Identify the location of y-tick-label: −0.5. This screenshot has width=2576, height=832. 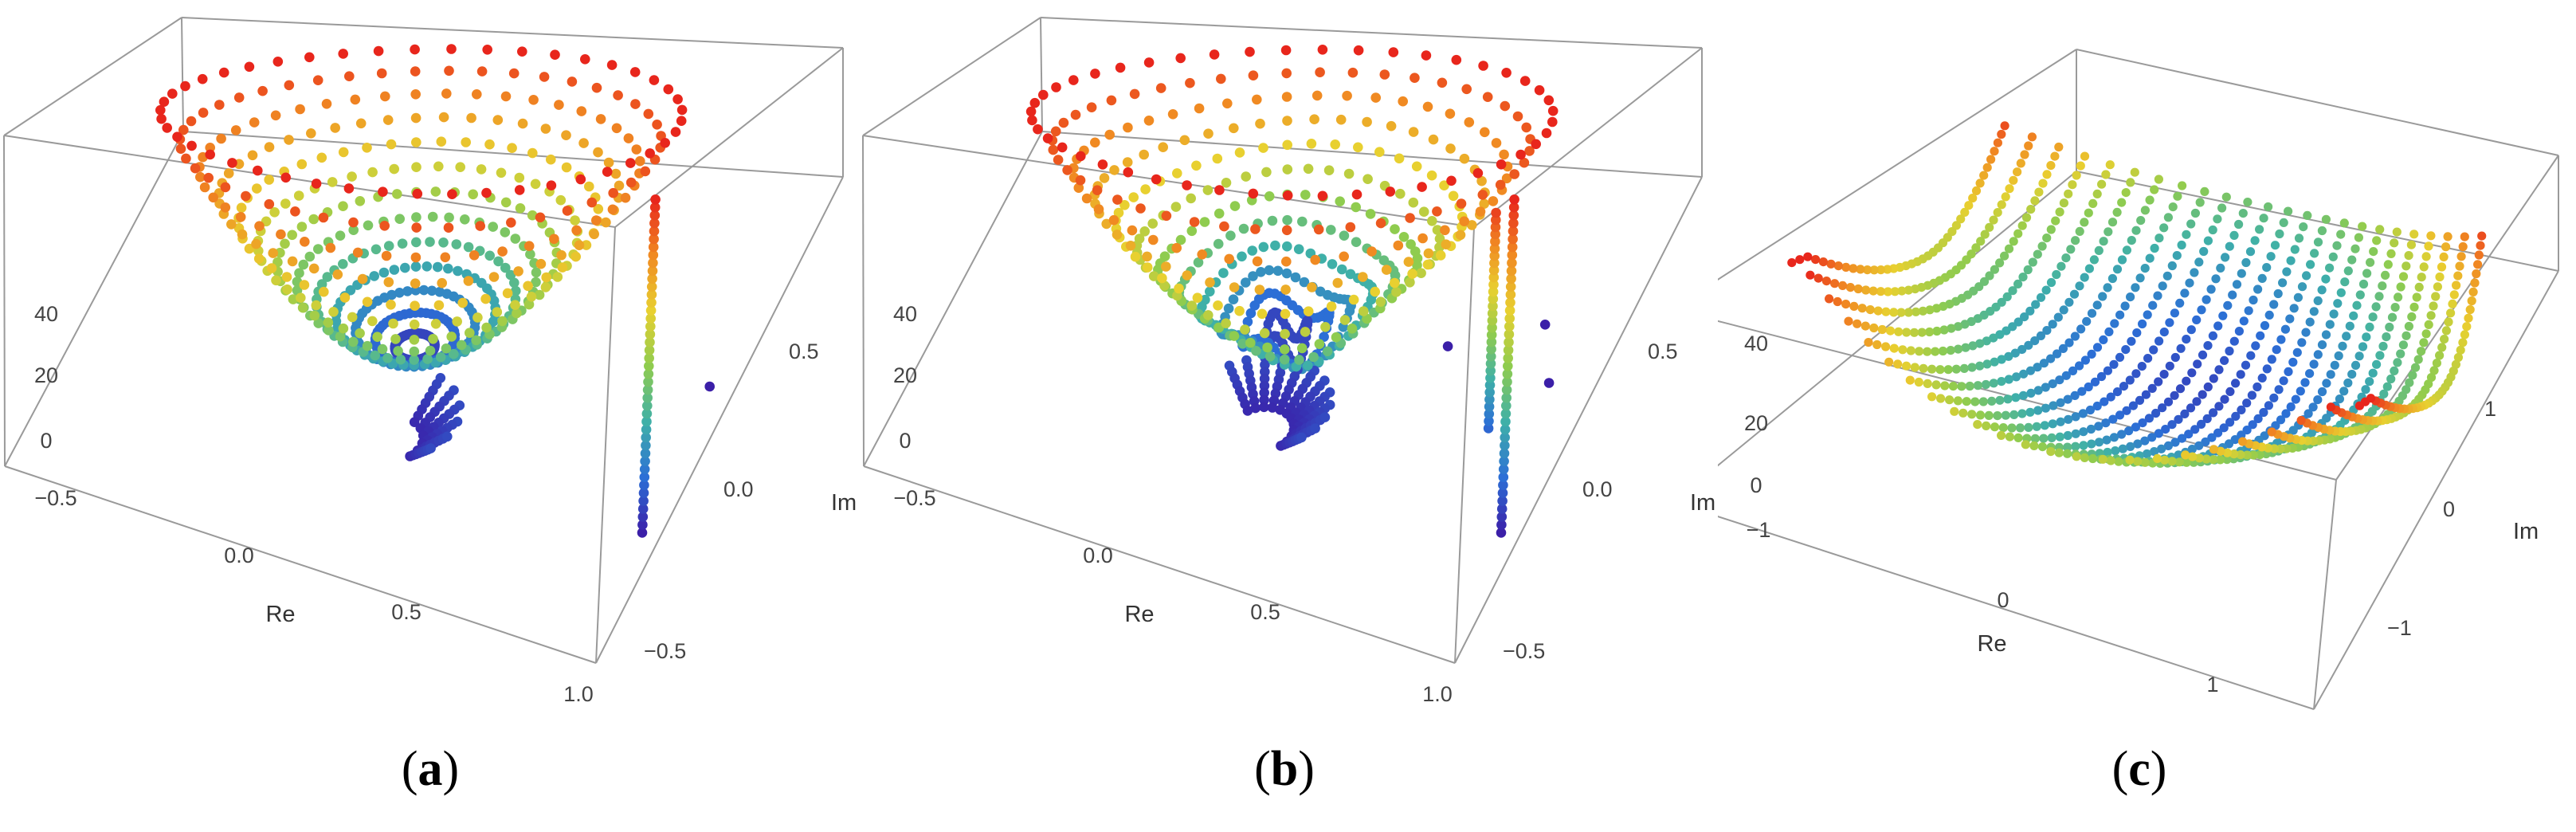
(1524, 651).